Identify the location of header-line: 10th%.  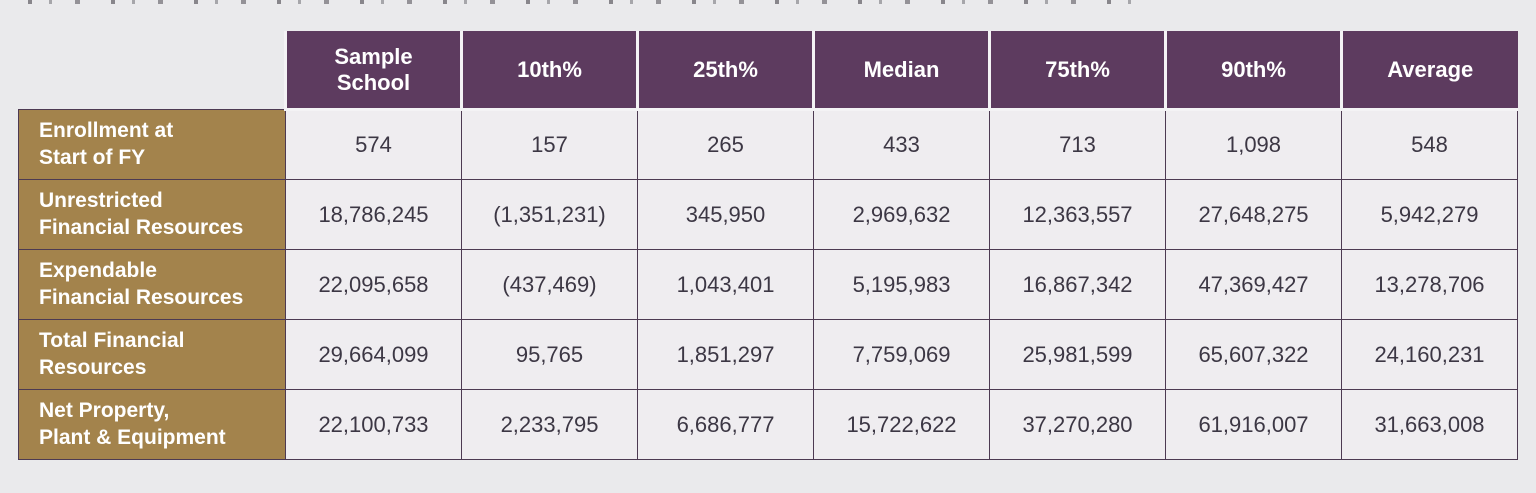
(549, 69).